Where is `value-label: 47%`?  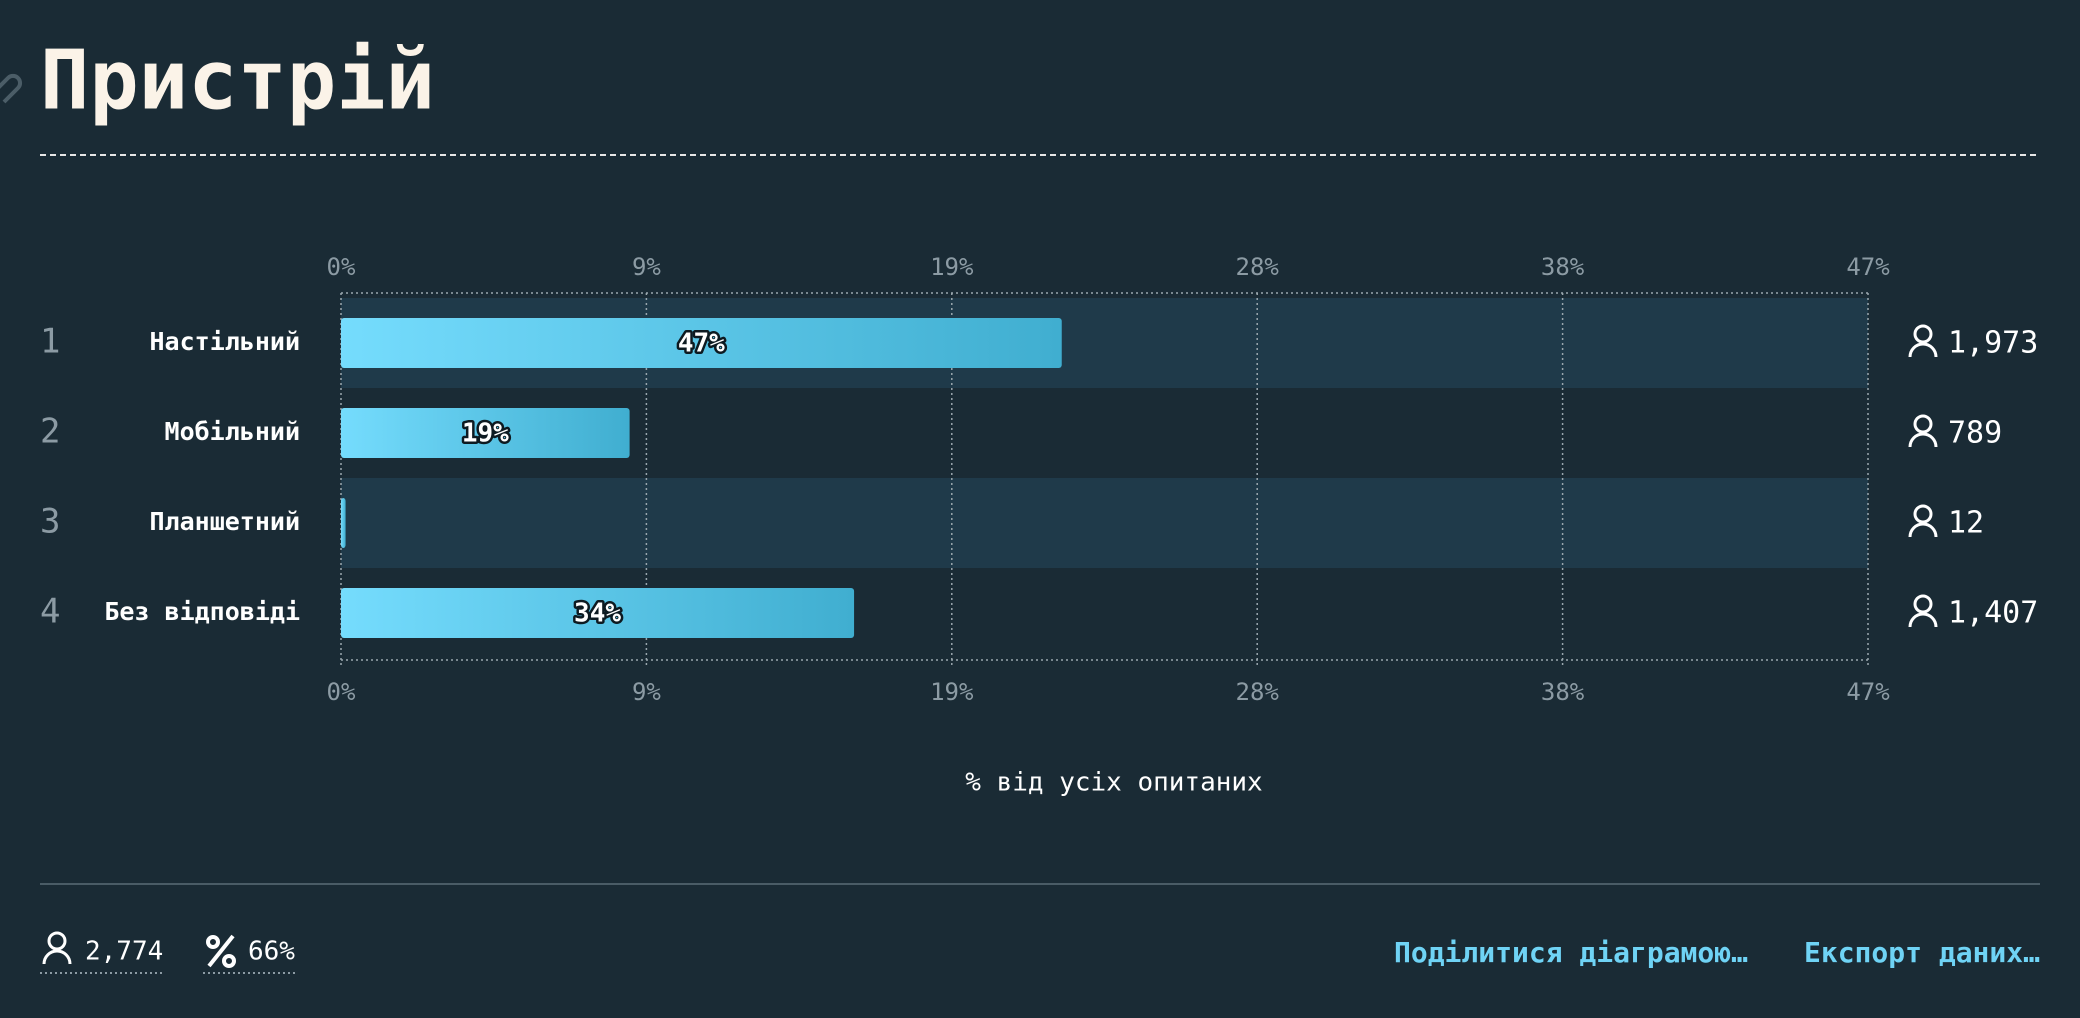
value-label: 47% is located at coordinates (701, 344).